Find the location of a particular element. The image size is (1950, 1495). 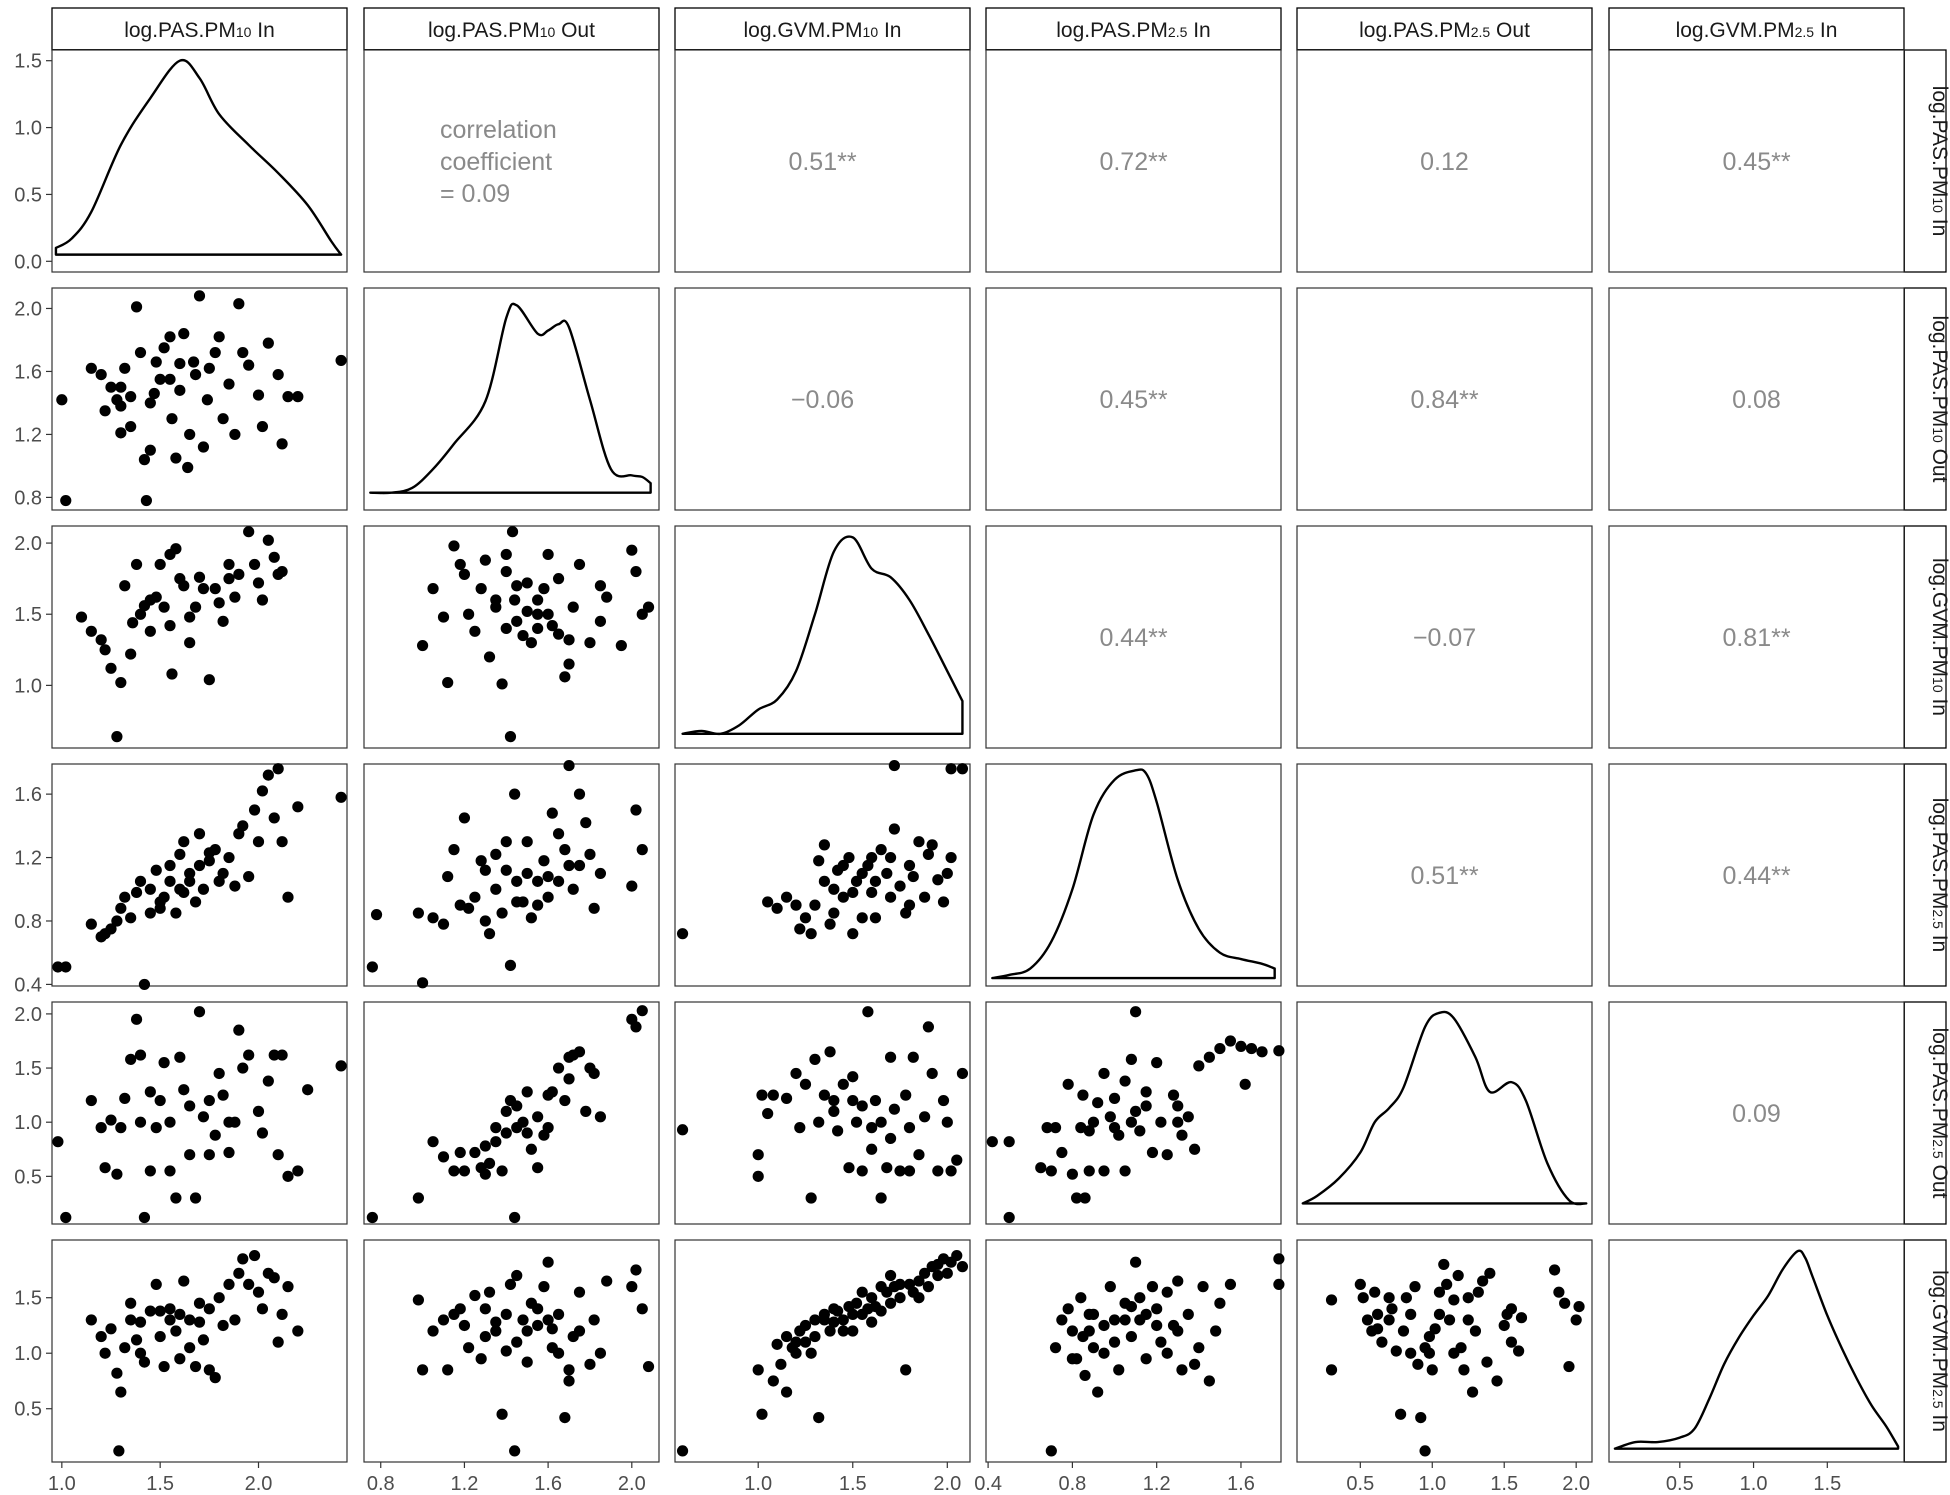

right-strip: log.PAS.PM2.5 Out is located at coordinates (1926, 1113).